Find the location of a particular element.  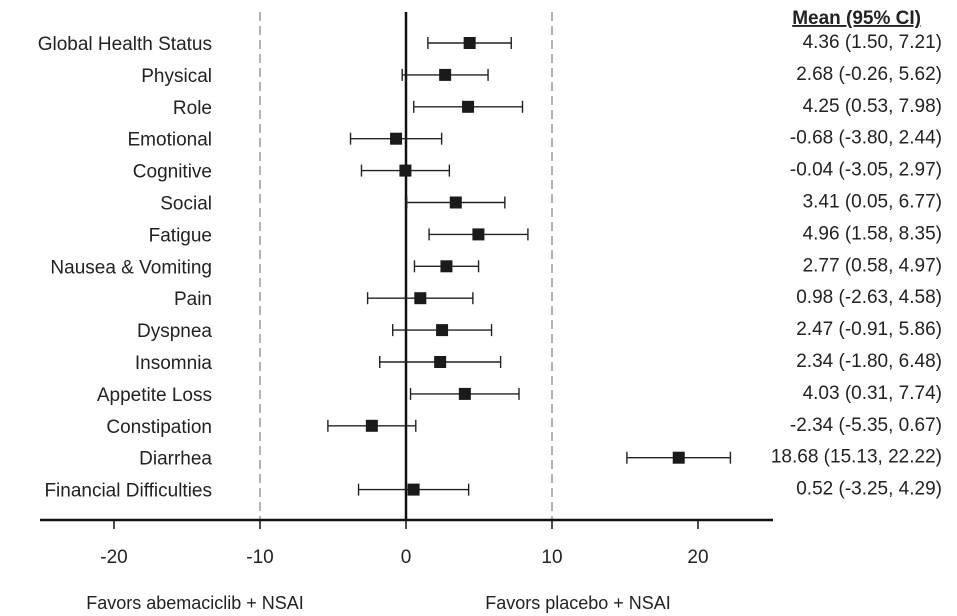

forest-row: Role 4.25 (0.53, 7.98) is located at coordinates (557, 107).